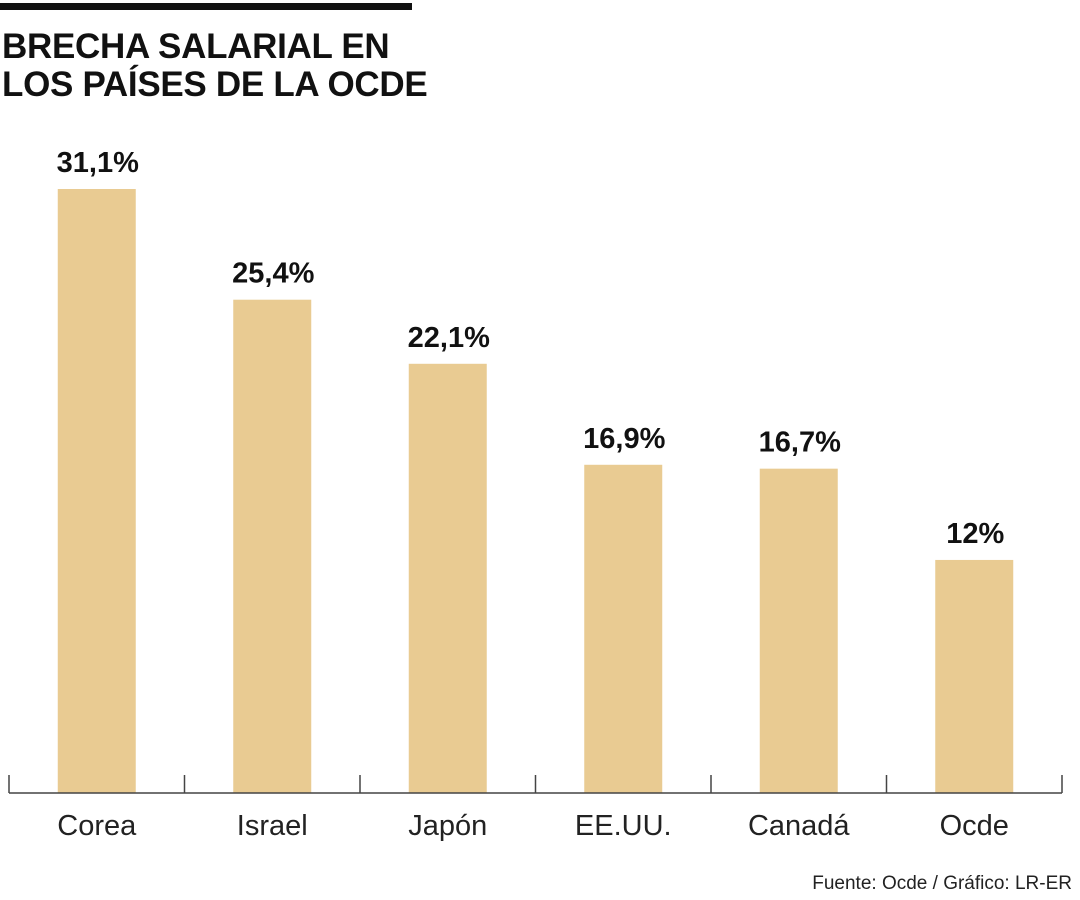 The image size is (1080, 900). I want to click on bar-value-label: 31,1%, so click(98, 163).